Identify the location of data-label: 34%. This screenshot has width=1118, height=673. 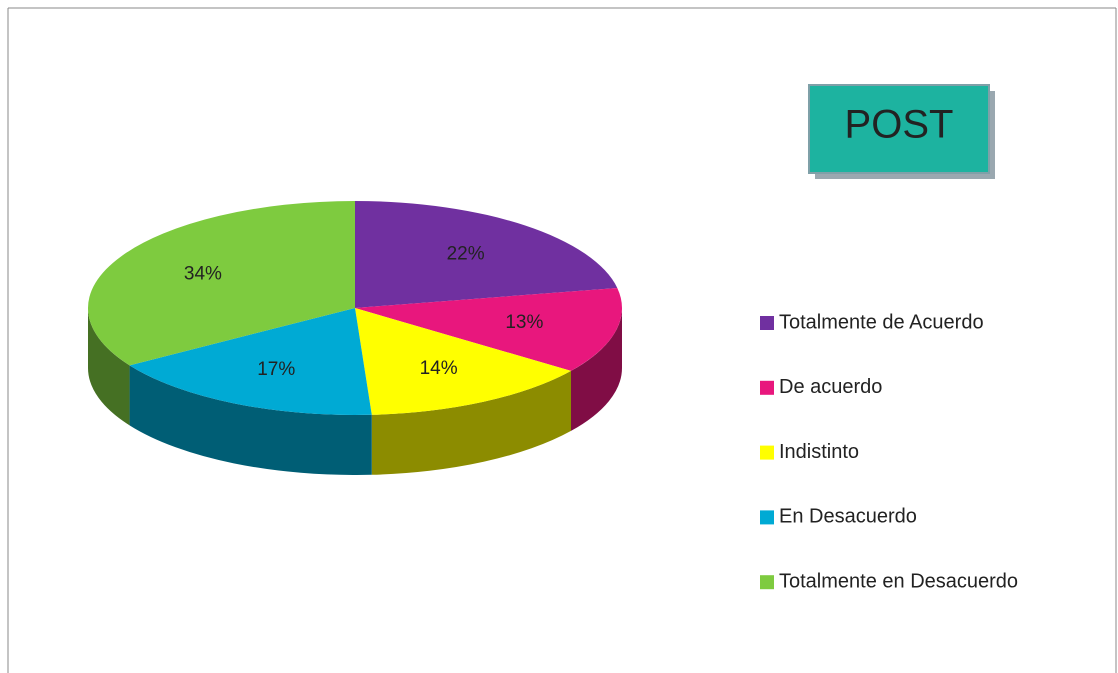
(203, 274).